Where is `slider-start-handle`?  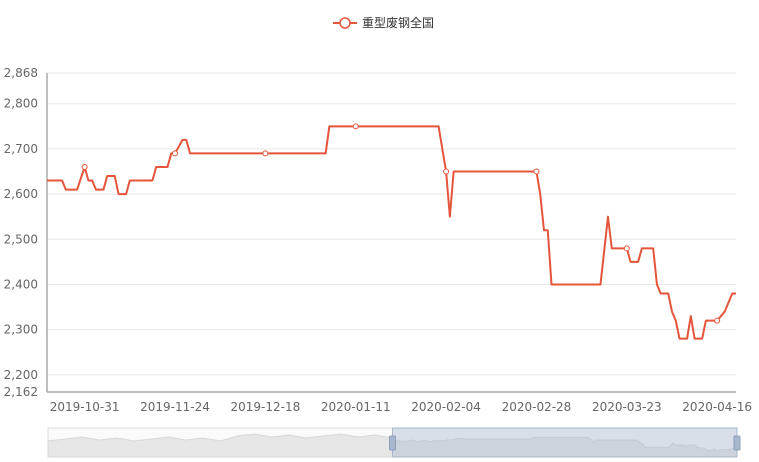
slider-start-handle is located at coordinates (392, 443).